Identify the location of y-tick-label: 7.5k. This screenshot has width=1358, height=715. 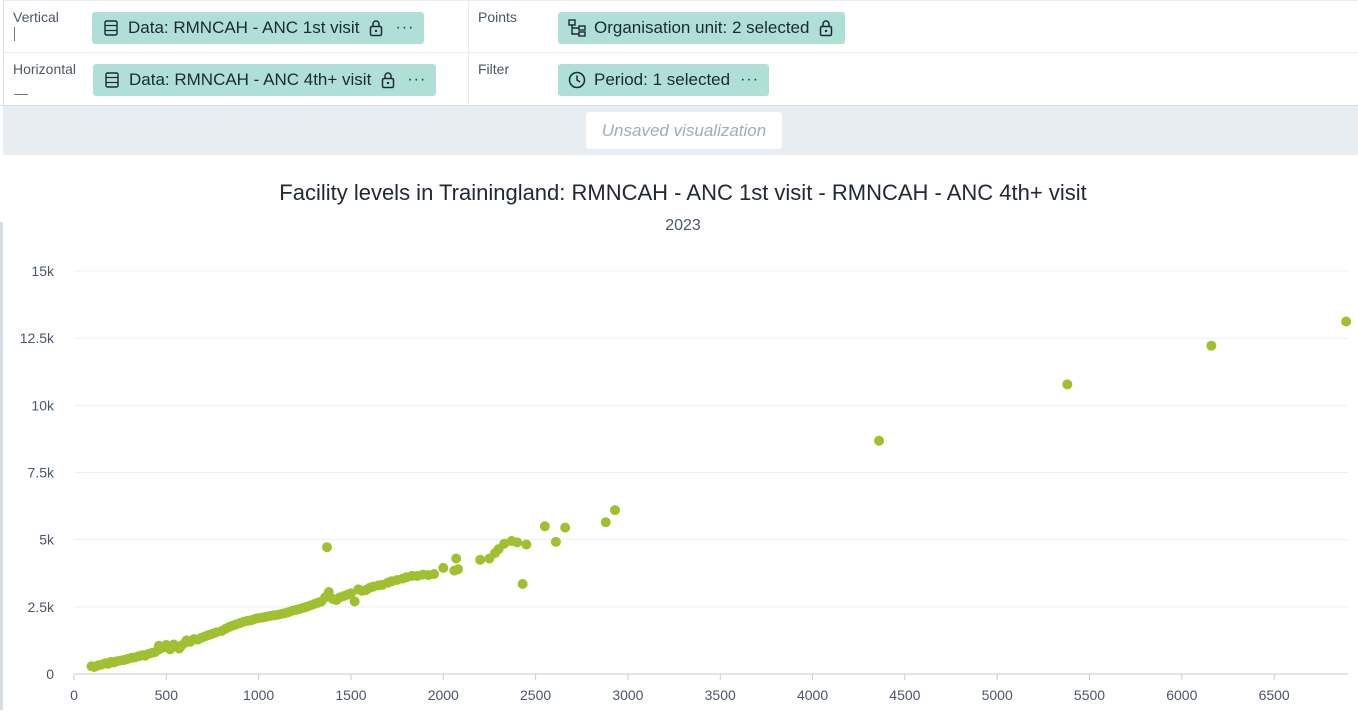
(41, 473).